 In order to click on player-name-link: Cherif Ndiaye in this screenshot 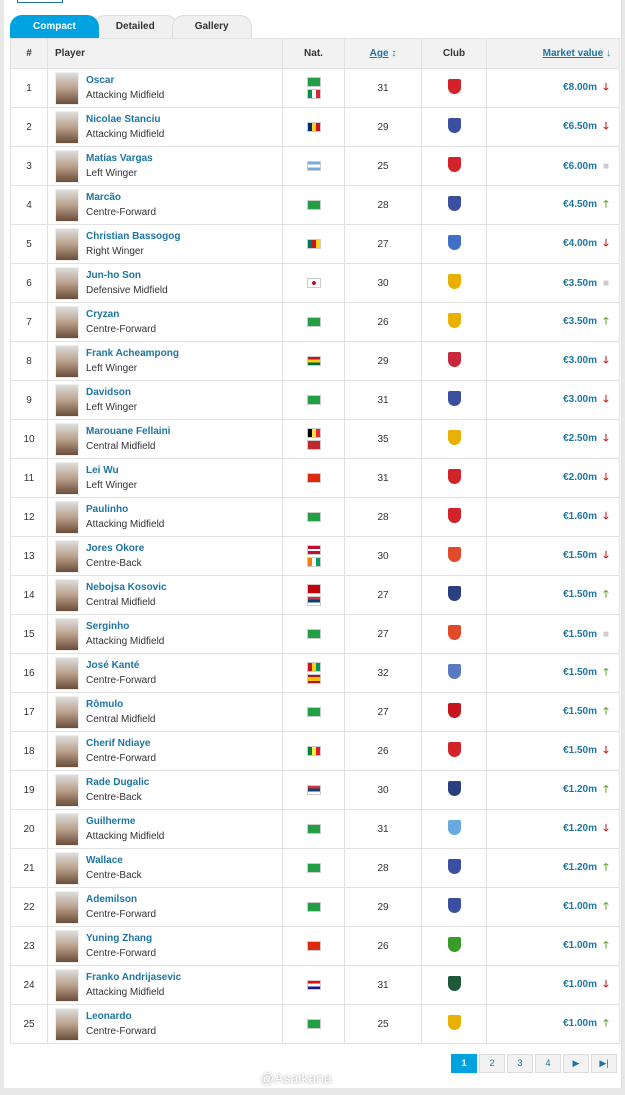, I will do `click(118, 743)`.